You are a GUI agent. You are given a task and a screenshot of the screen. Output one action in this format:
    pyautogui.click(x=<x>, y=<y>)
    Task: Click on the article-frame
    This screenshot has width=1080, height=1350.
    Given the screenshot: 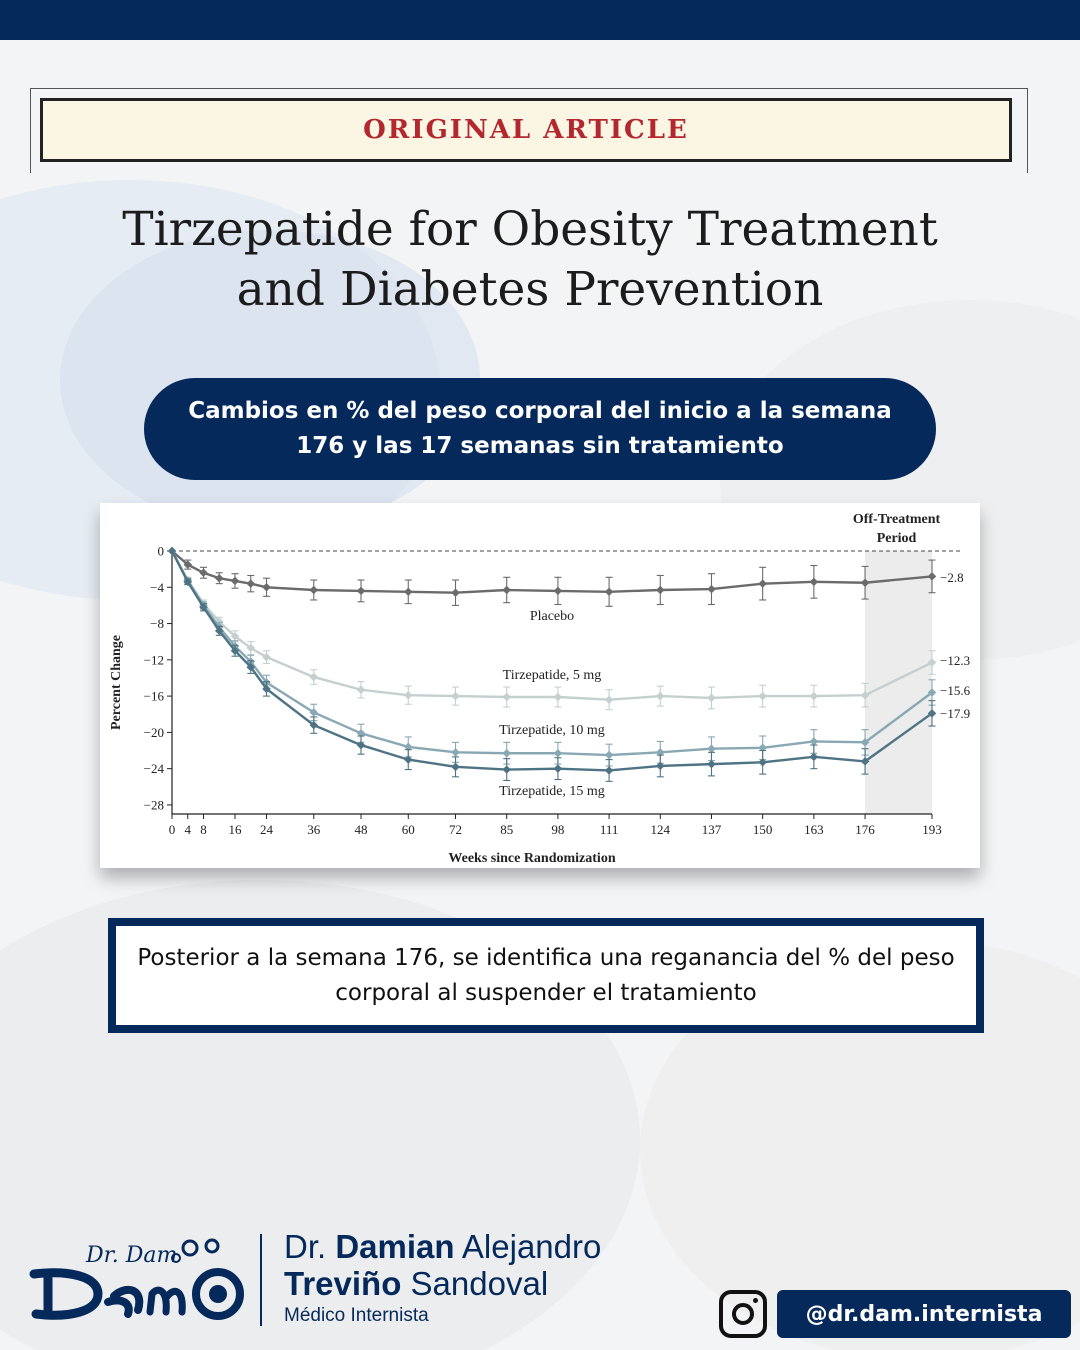 What is the action you would take?
    pyautogui.click(x=529, y=130)
    